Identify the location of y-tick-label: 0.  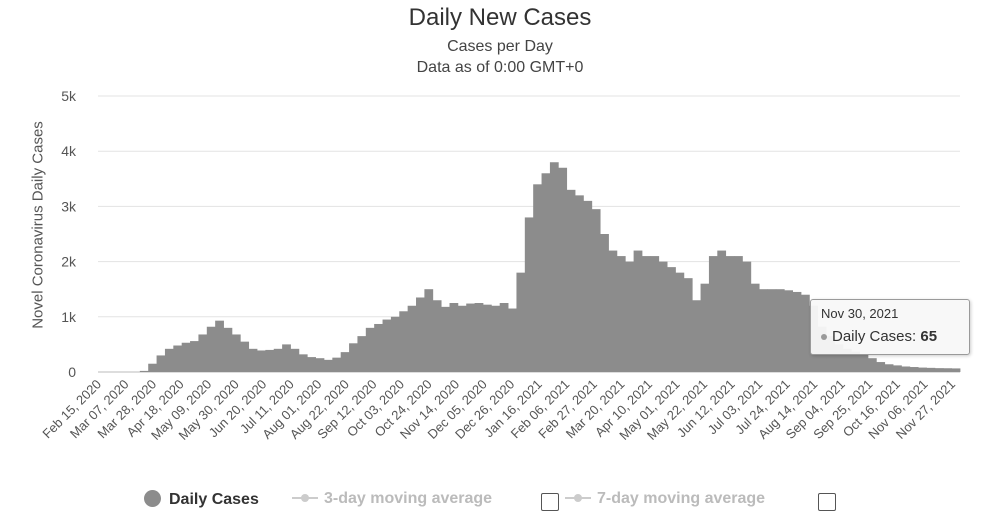
(72, 372).